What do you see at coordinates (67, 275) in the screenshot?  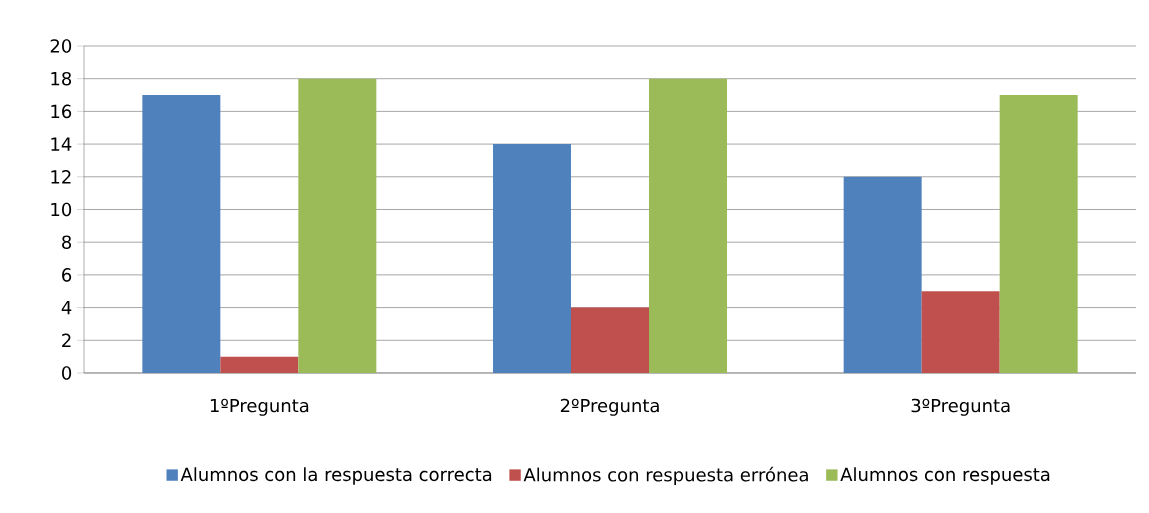 I see `y-tick-label: 6` at bounding box center [67, 275].